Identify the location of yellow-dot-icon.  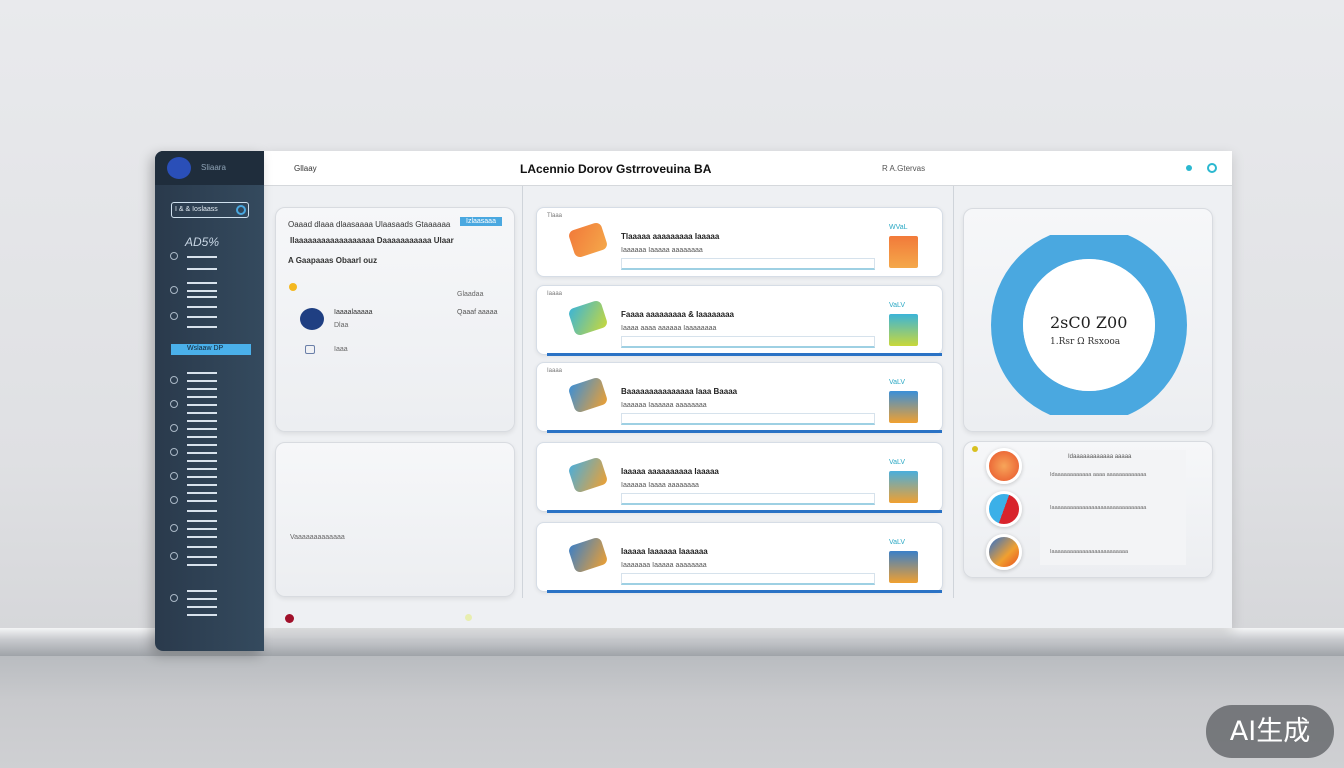
(468, 617).